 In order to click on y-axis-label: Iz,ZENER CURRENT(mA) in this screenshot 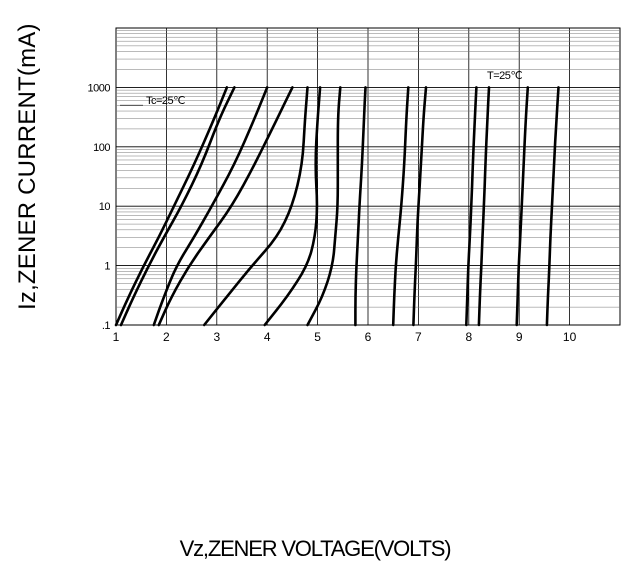, I will do `click(27, 166)`.